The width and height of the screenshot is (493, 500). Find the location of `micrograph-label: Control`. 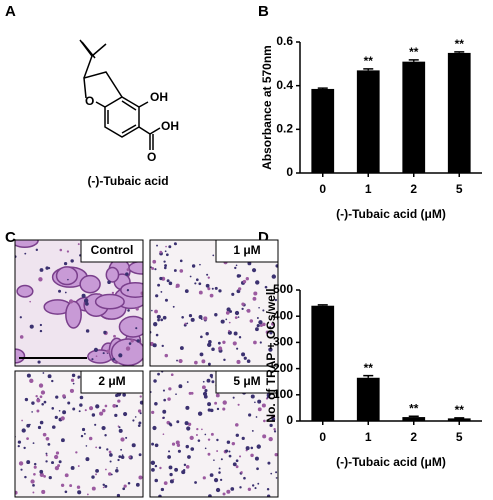

micrograph-label: Control is located at coordinates (112, 250).